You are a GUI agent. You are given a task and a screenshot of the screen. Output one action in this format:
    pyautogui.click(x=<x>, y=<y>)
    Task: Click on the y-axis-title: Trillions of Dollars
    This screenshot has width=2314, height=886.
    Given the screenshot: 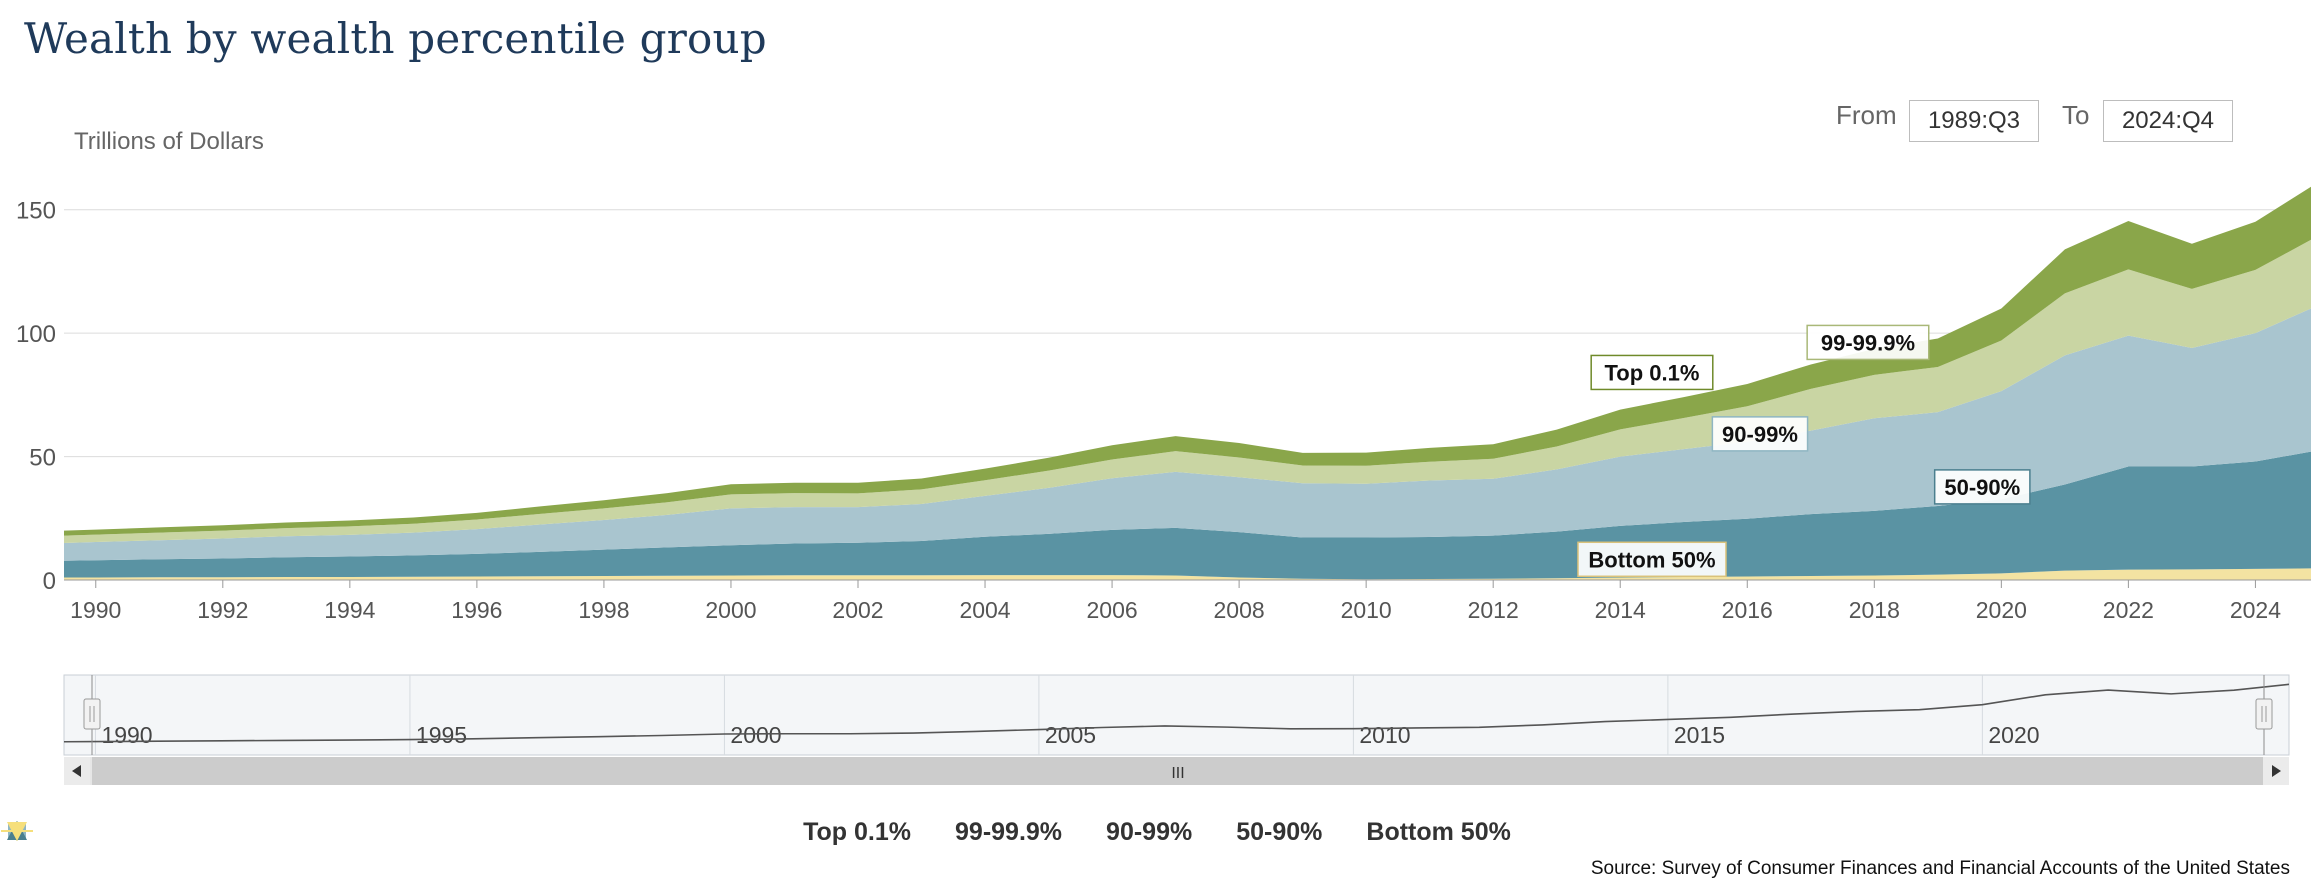 What is the action you would take?
    pyautogui.click(x=169, y=141)
    